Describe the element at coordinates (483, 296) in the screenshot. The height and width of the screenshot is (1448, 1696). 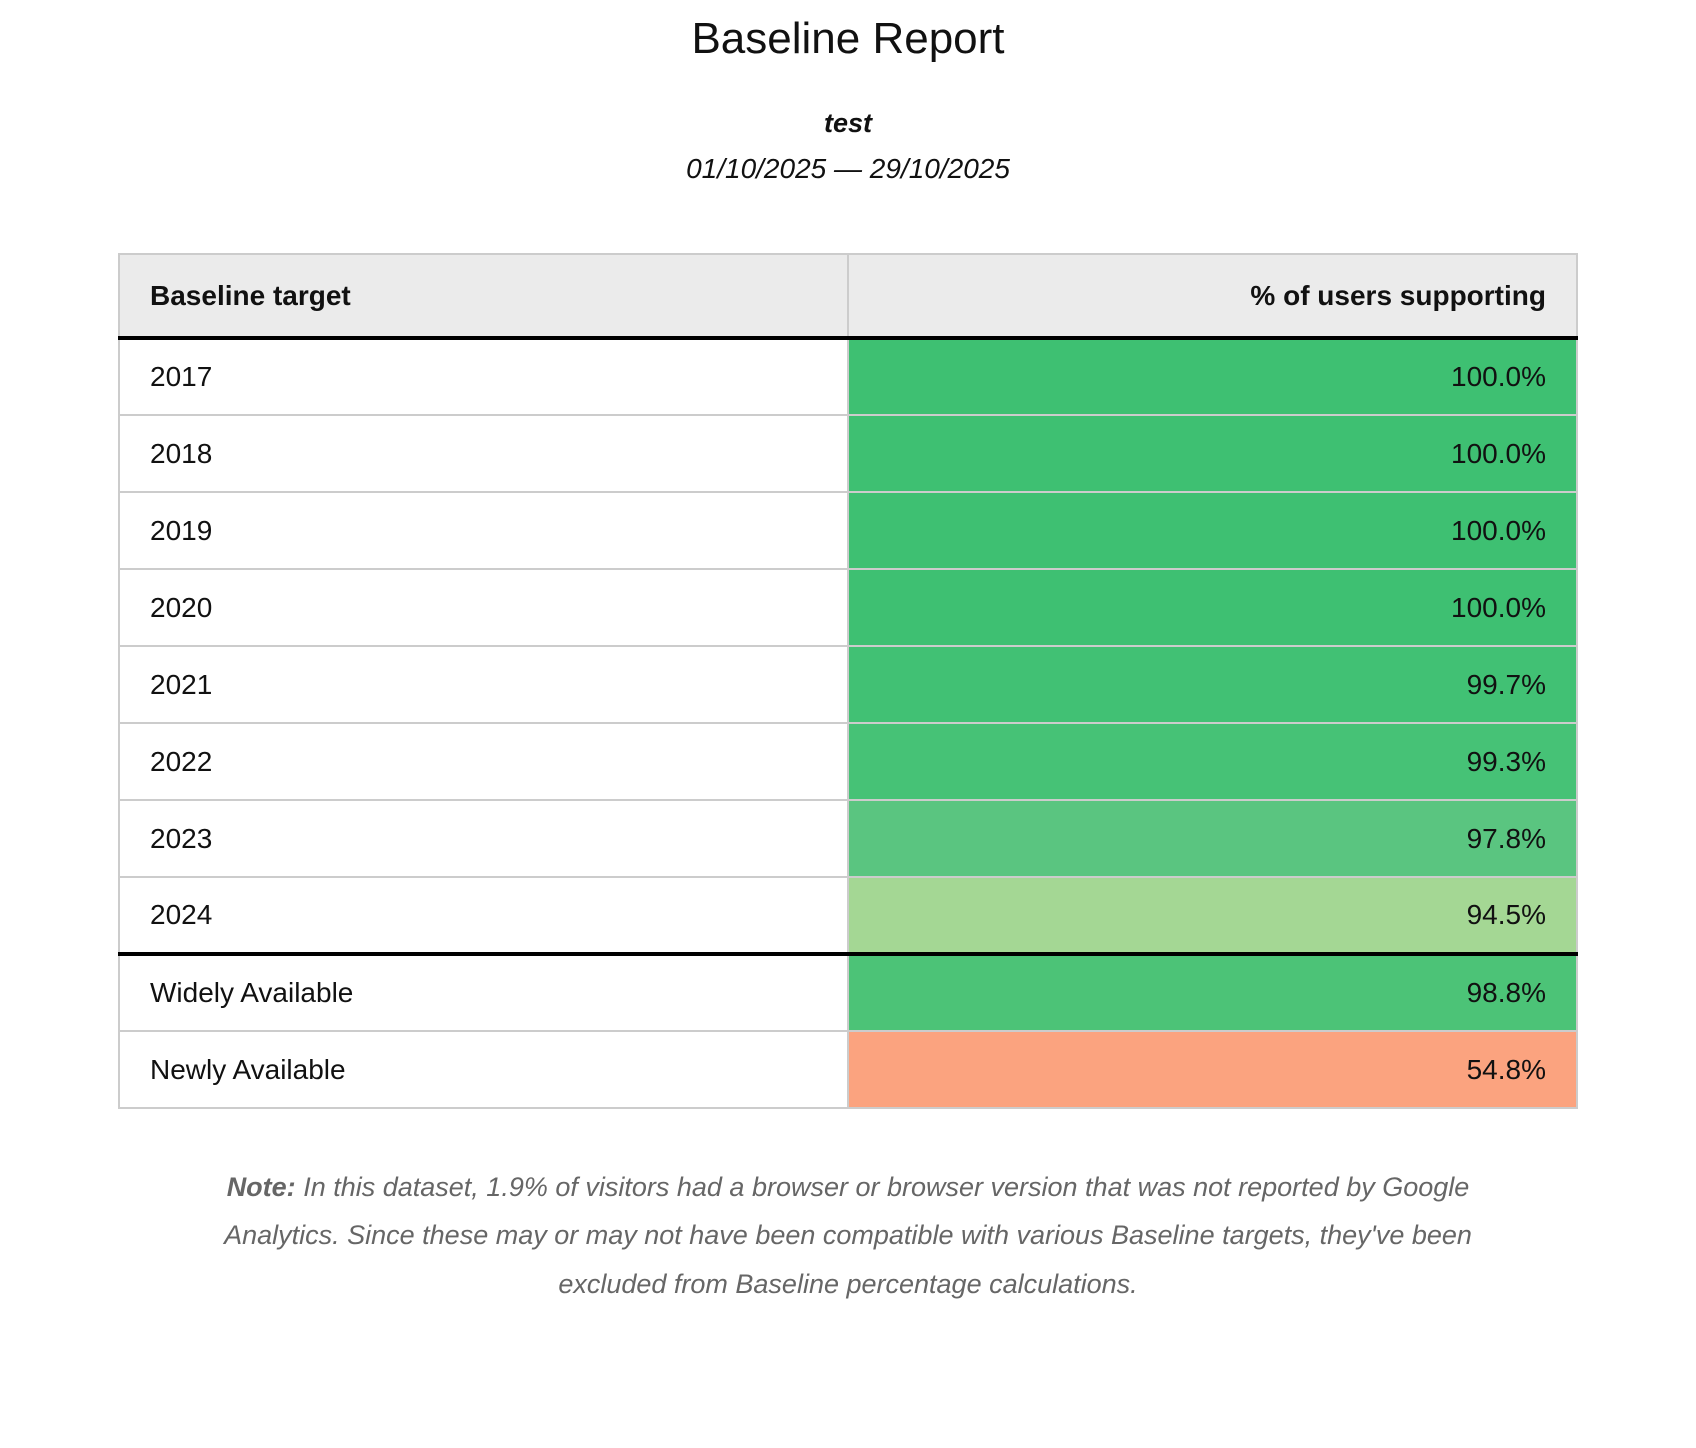
I see `column-header-baseline-target: Baseline target` at that location.